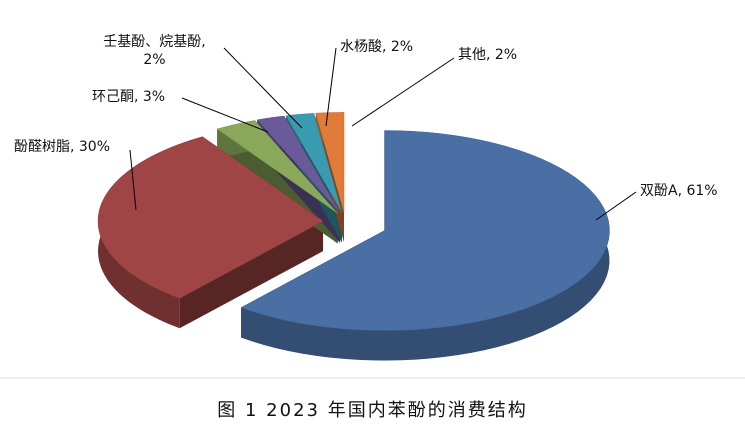 This screenshot has width=745, height=437. Describe the element at coordinates (372, 410) in the screenshot. I see `chart-title: 图 1 2023 年国内苯酚的消费结构` at that location.